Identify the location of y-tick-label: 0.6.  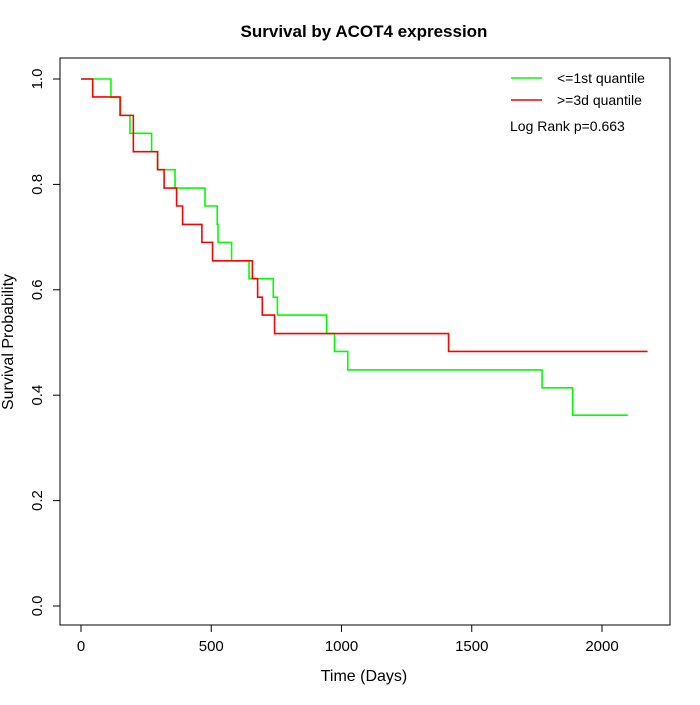
(37, 289).